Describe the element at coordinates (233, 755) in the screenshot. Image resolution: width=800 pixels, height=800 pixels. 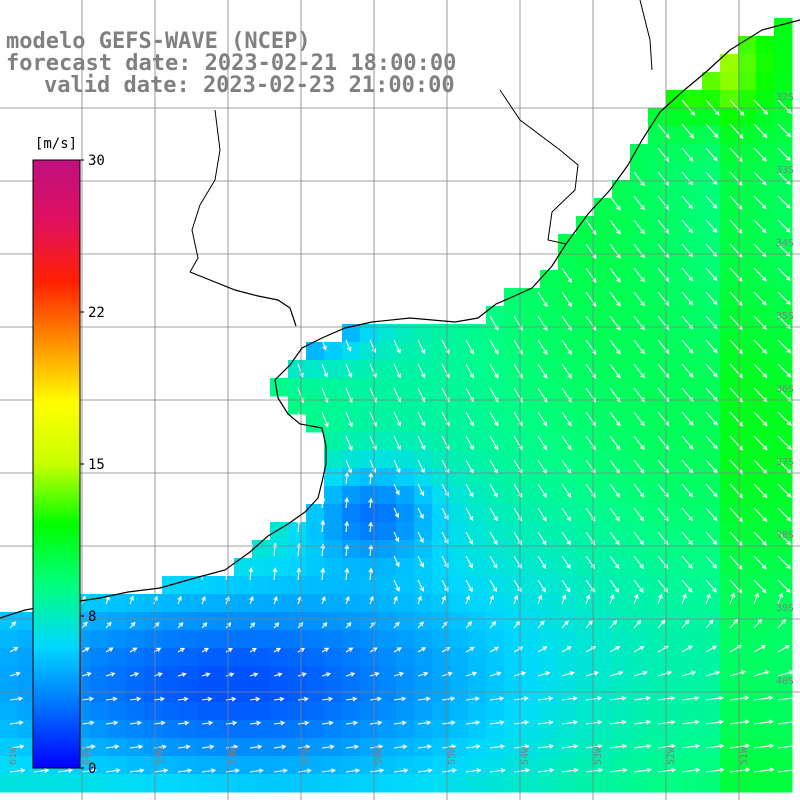
I see `svg-text: 58W` at that location.